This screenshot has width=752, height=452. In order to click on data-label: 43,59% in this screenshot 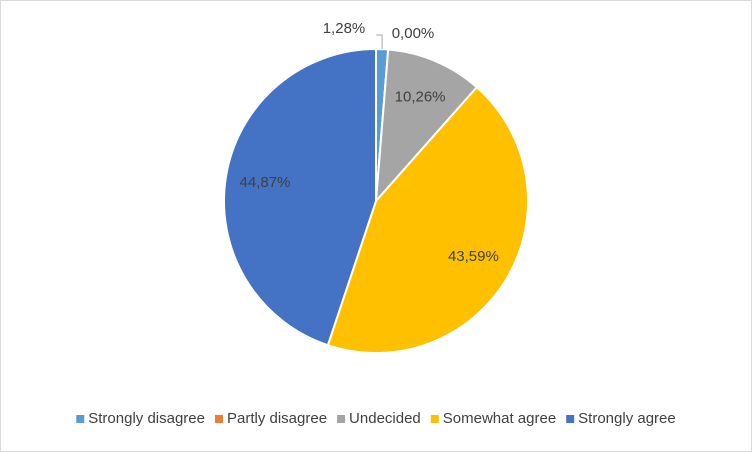, I will do `click(473, 256)`.